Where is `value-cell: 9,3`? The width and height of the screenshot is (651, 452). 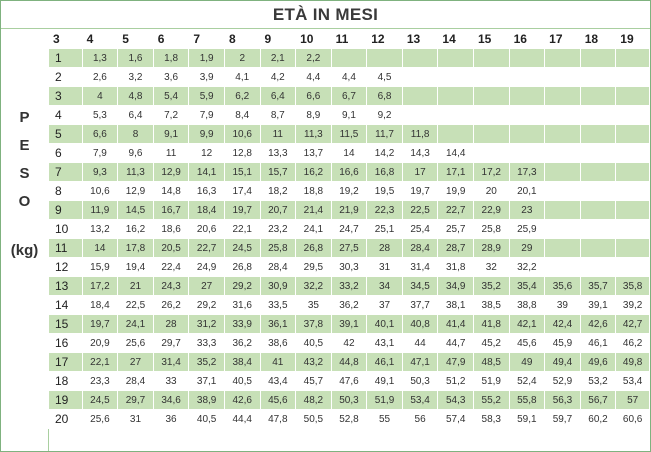 value-cell: 9,3 is located at coordinates (100, 172).